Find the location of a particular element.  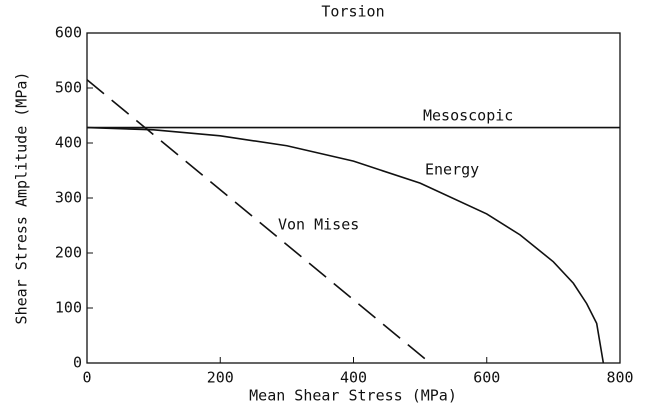

x-tick-label: 600 is located at coordinates (486, 378).